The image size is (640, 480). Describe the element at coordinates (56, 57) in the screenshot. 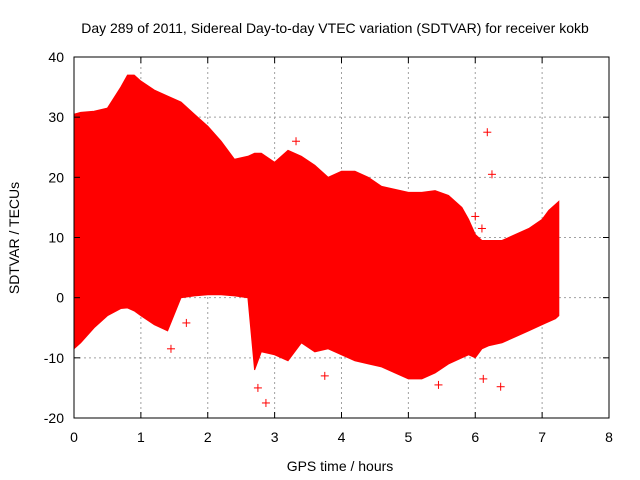

I see `y-tick-label: 40` at that location.